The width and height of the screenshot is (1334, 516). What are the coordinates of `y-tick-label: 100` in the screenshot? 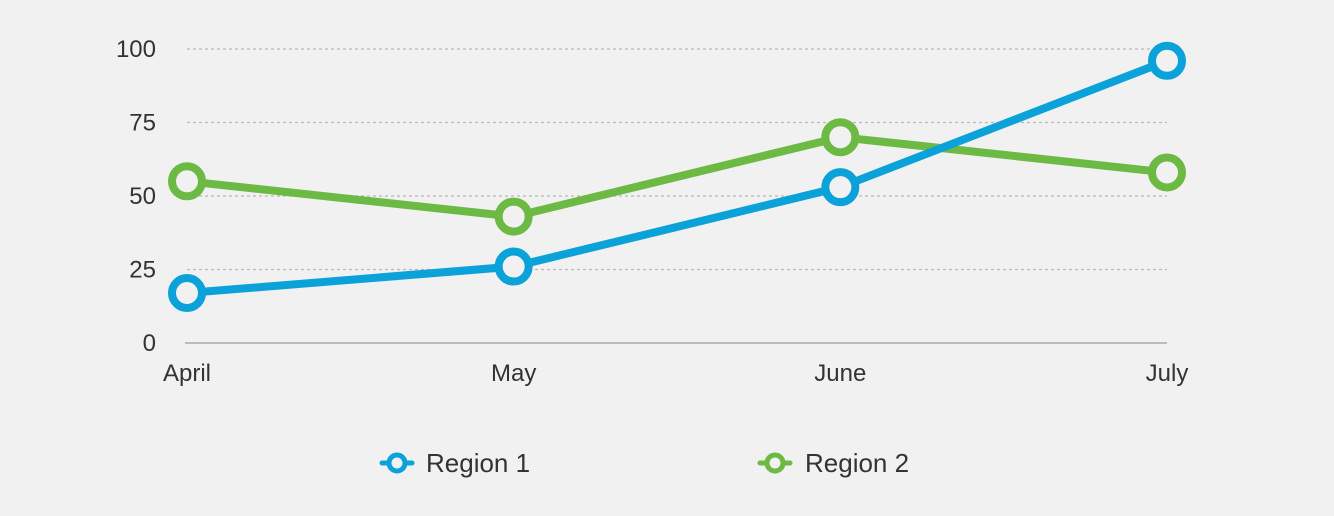 It's located at (136, 49).